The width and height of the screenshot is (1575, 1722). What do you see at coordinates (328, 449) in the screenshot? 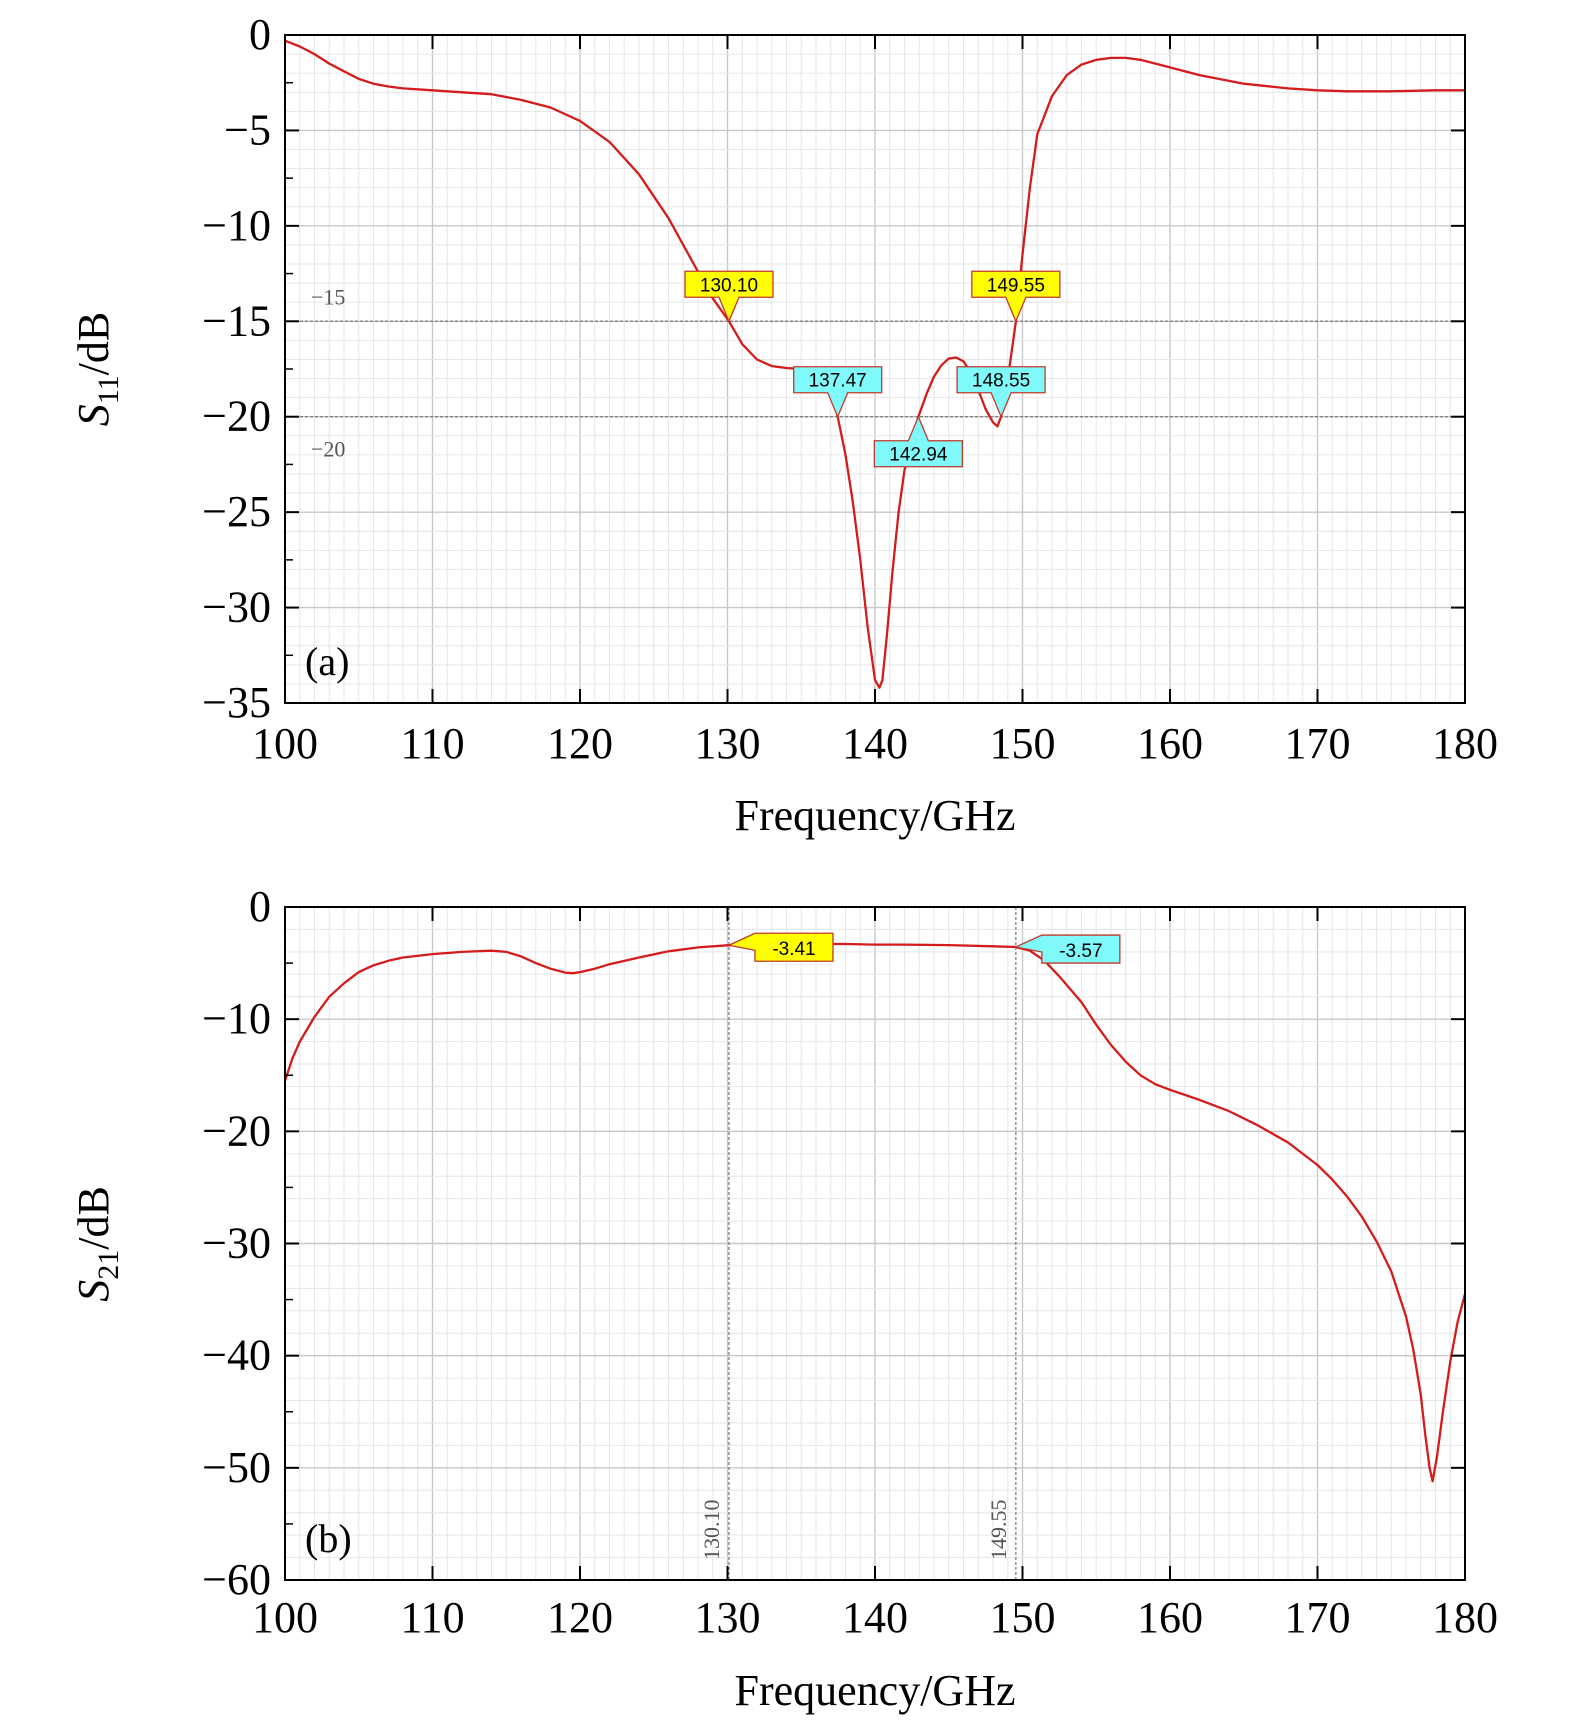
I see `reference-line-label: −20` at bounding box center [328, 449].